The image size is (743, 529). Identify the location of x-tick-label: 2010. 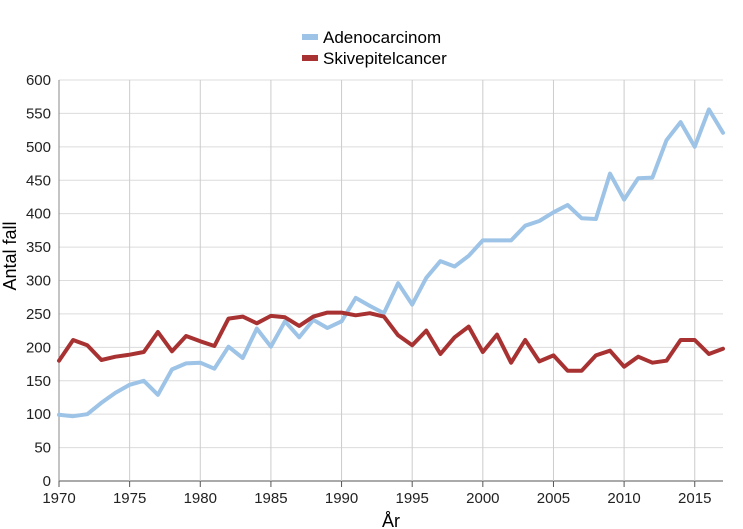
(623, 498).